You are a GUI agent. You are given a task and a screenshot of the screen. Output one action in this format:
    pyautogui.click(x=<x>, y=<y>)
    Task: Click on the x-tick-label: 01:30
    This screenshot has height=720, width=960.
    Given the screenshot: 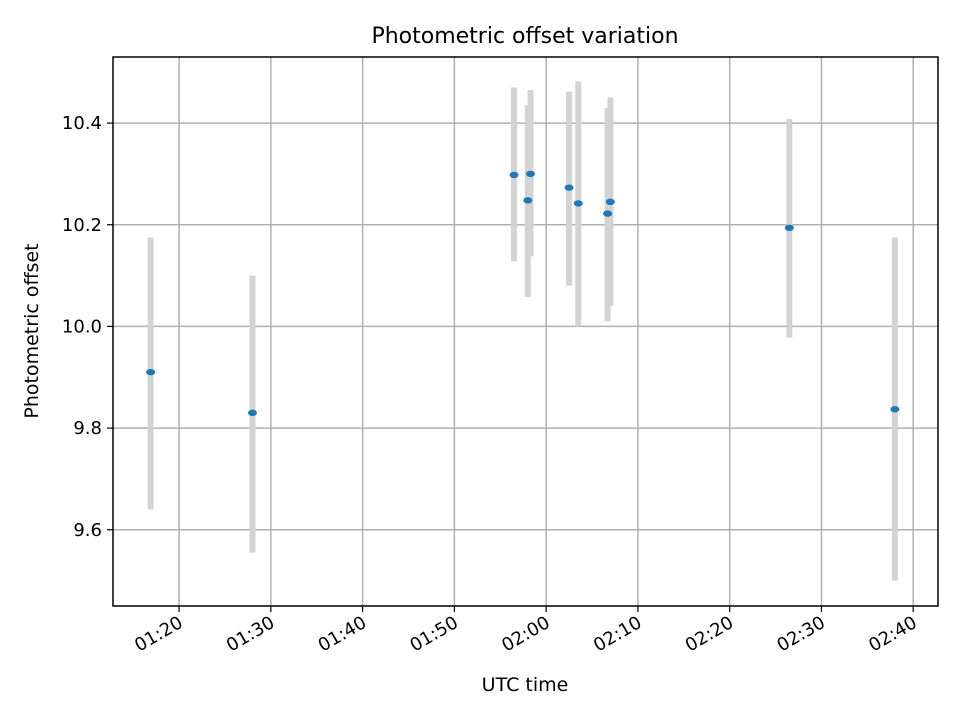 What is the action you would take?
    pyautogui.click(x=250, y=634)
    